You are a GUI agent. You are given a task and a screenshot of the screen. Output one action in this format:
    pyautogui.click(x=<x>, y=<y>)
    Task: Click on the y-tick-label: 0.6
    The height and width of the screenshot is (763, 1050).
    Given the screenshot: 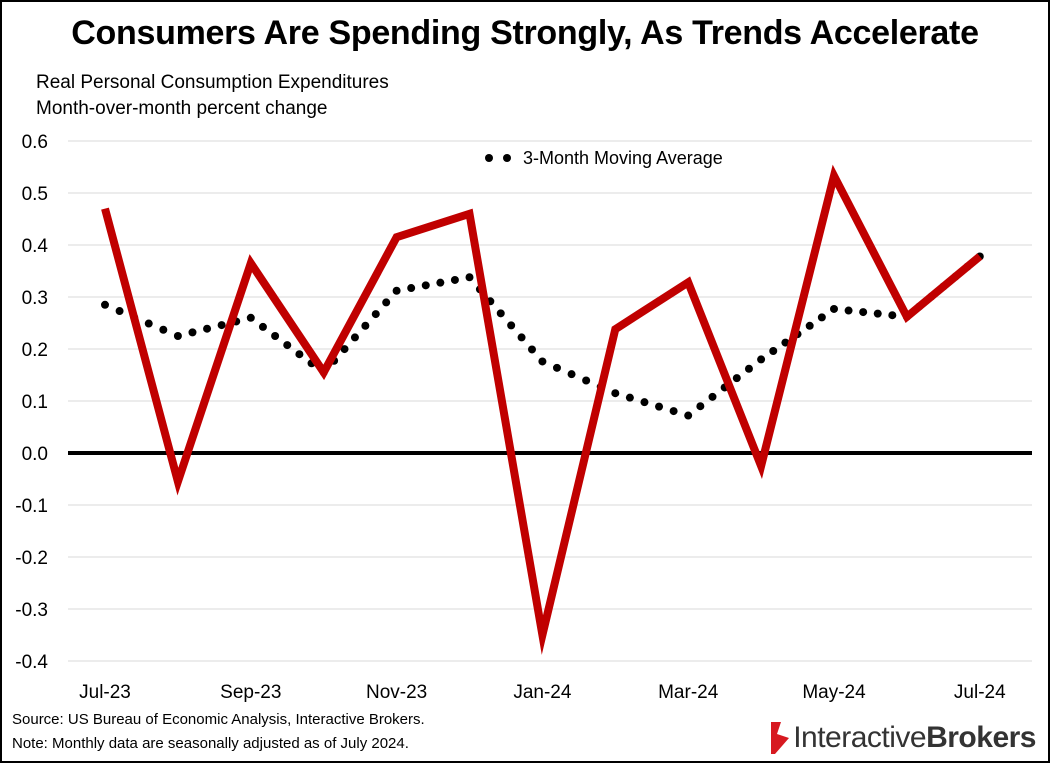 What is the action you would take?
    pyautogui.click(x=35, y=142)
    